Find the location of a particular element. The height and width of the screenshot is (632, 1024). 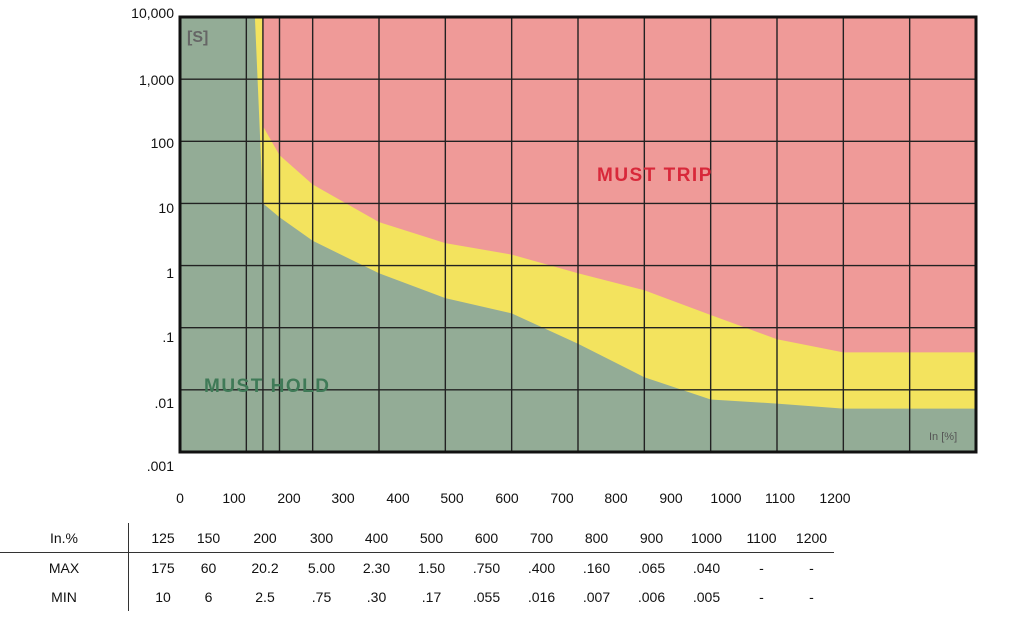

x-tick-label: 900 is located at coordinates (671, 498).